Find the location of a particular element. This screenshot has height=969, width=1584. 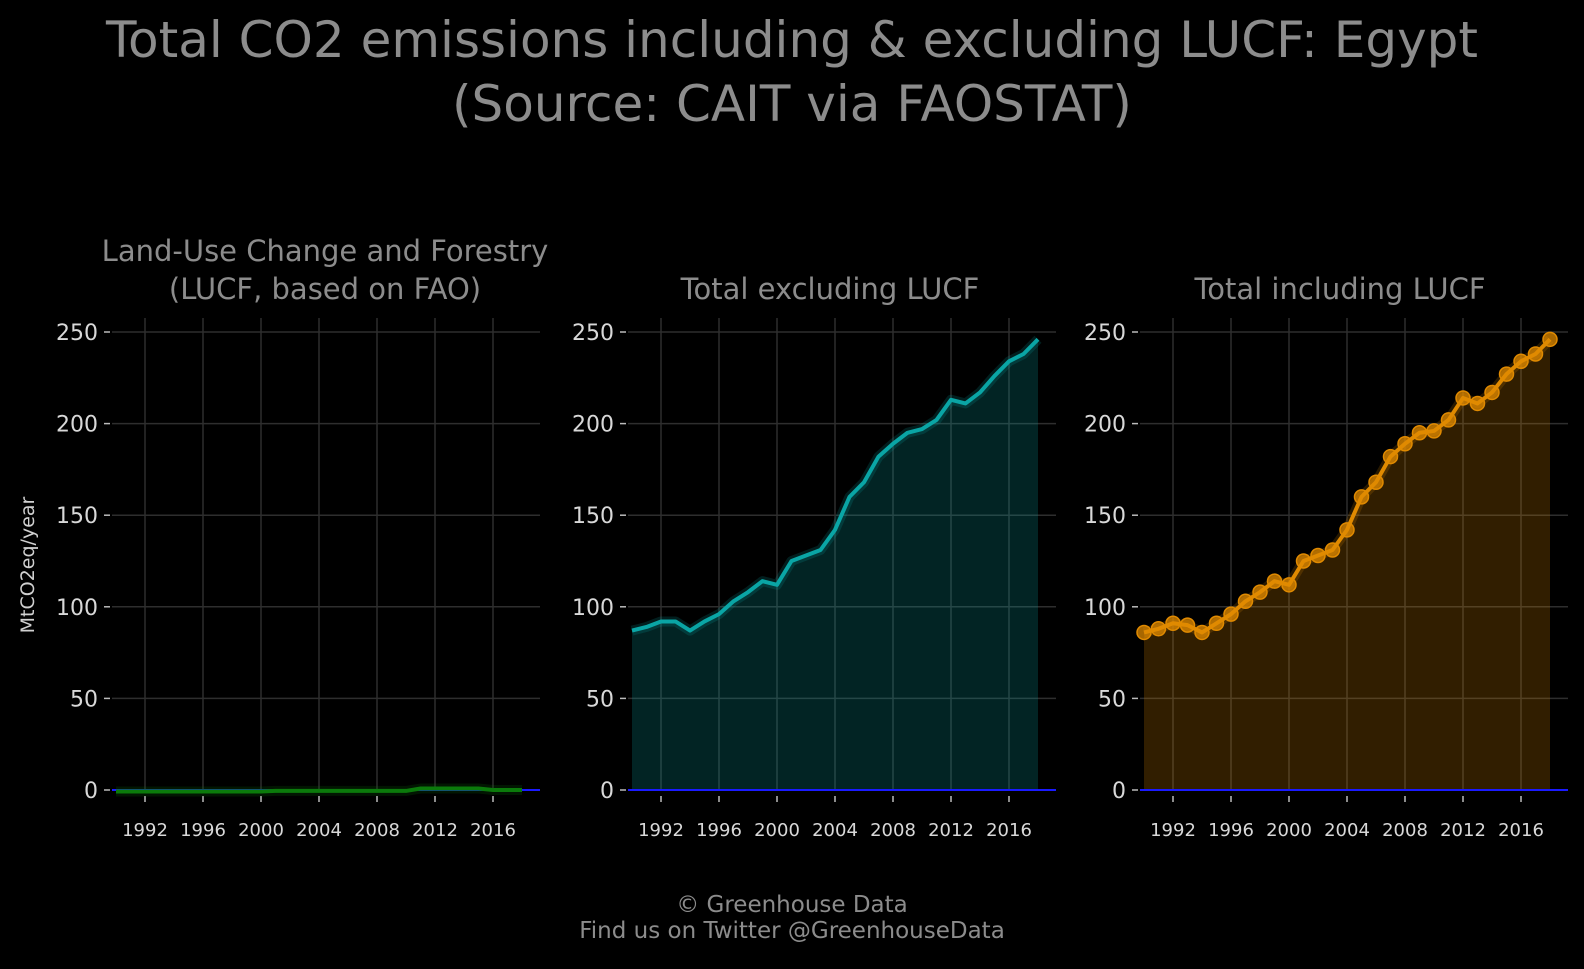

point-incl-1992 is located at coordinates (1173, 623).